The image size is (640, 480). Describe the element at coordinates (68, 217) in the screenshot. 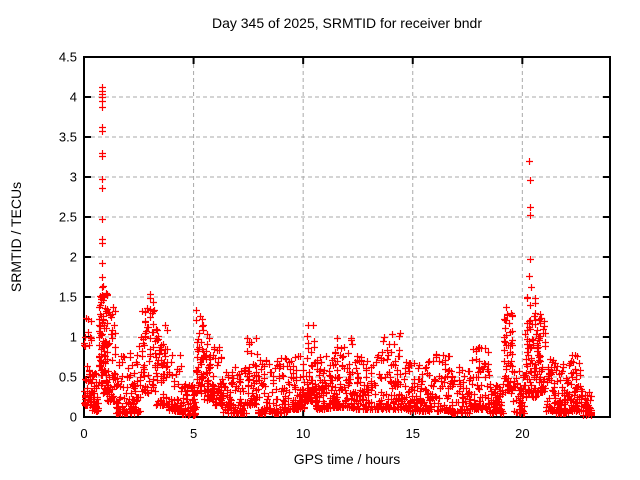

I see `y-tick-label: 2.5` at that location.